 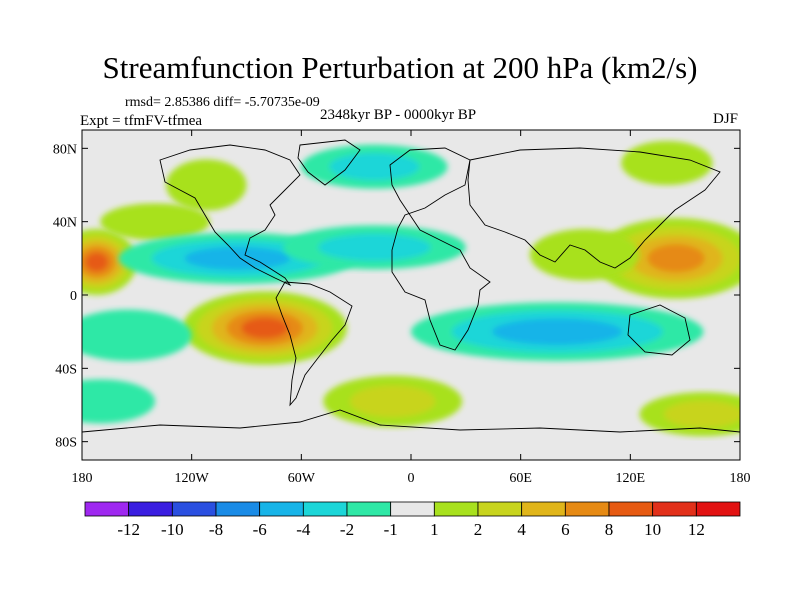 What do you see at coordinates (565, 529) in the screenshot?
I see `colorbar-label: 6` at bounding box center [565, 529].